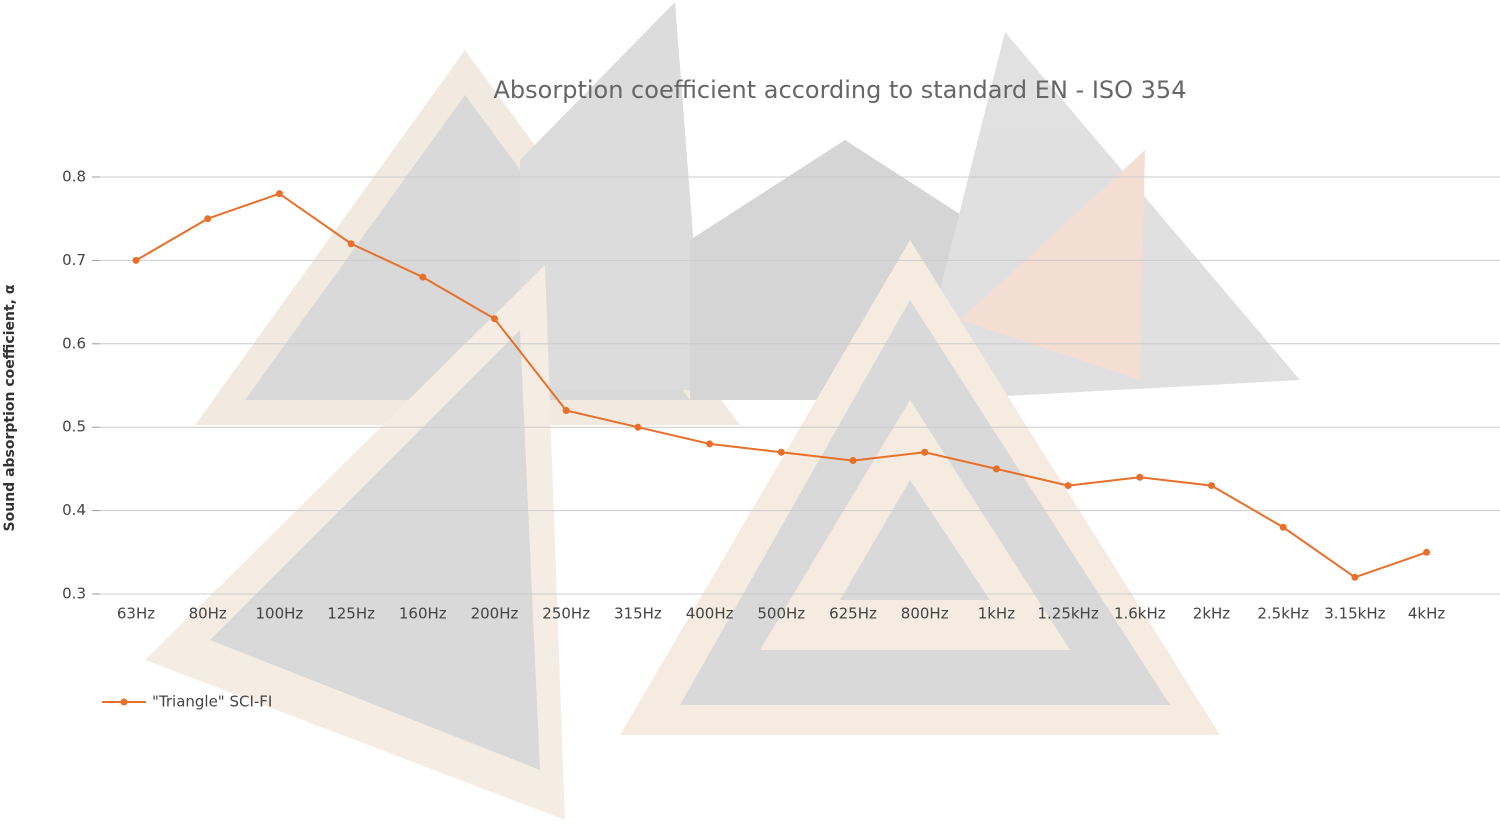  What do you see at coordinates (710, 614) in the screenshot?
I see `x-tick-label: 400Hz` at bounding box center [710, 614].